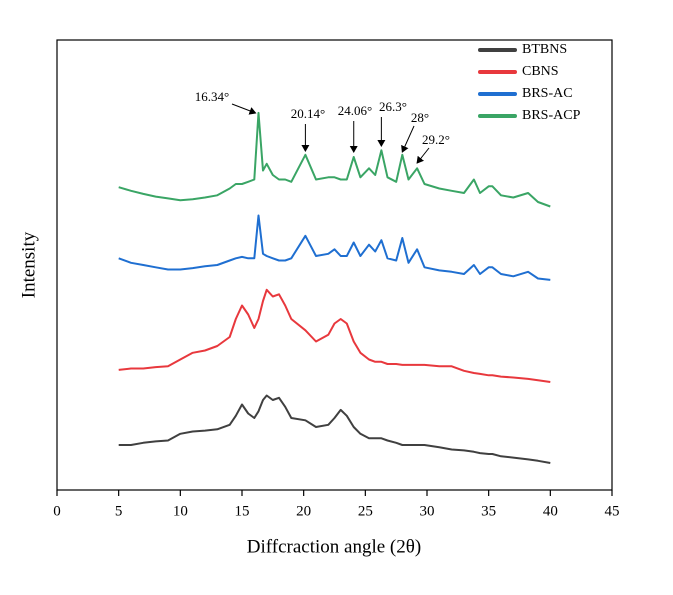 This screenshot has height=595, width=673. Describe the element at coordinates (119, 511) in the screenshot. I see `x-tick-label: 5` at that location.